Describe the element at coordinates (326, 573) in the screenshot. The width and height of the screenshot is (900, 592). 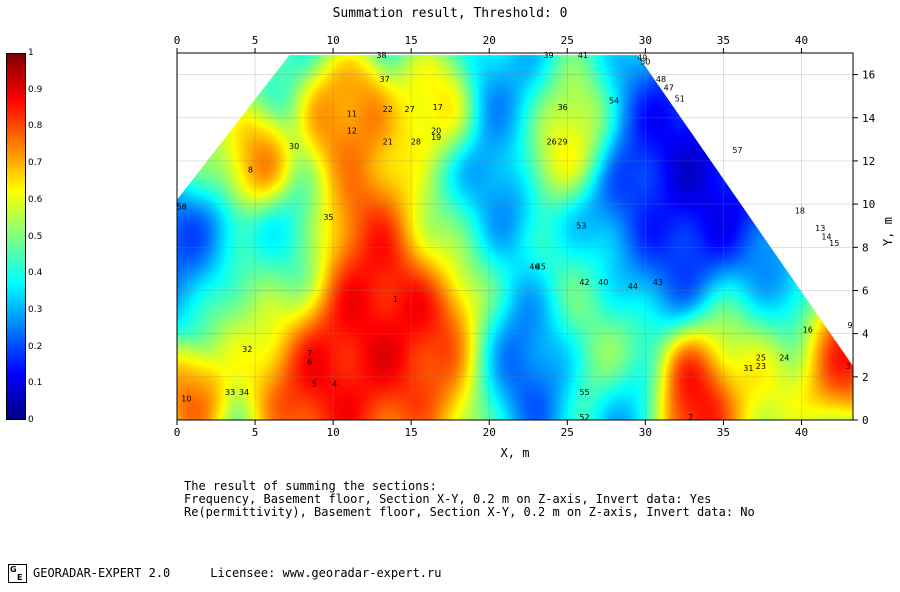
I see `licensee-text: Licensee: www.georadar-expert.ru` at that location.